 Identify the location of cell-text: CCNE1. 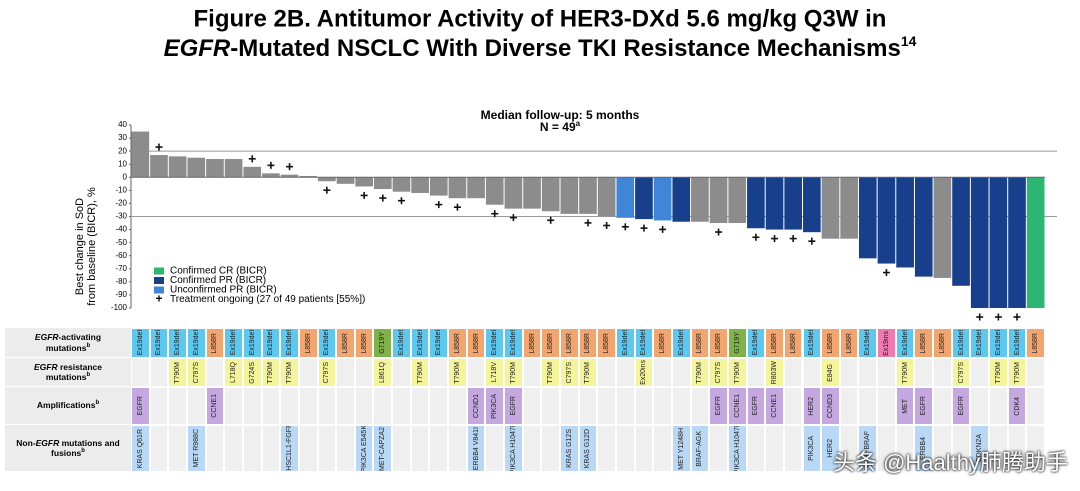
(775, 406).